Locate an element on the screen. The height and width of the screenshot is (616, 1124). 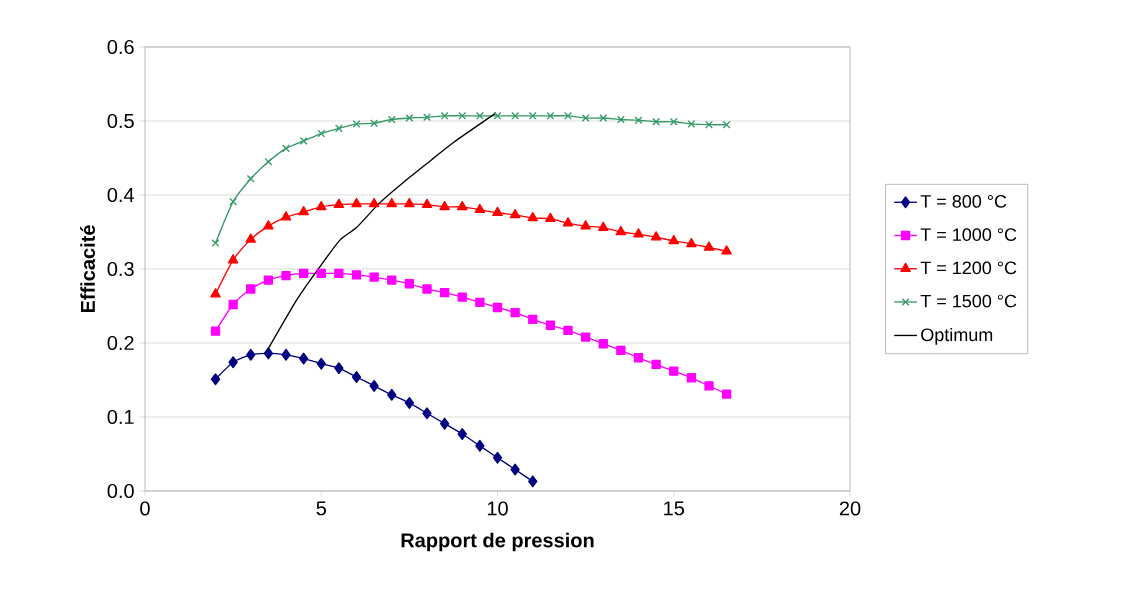
x-tick-label: 10 is located at coordinates (497, 508).